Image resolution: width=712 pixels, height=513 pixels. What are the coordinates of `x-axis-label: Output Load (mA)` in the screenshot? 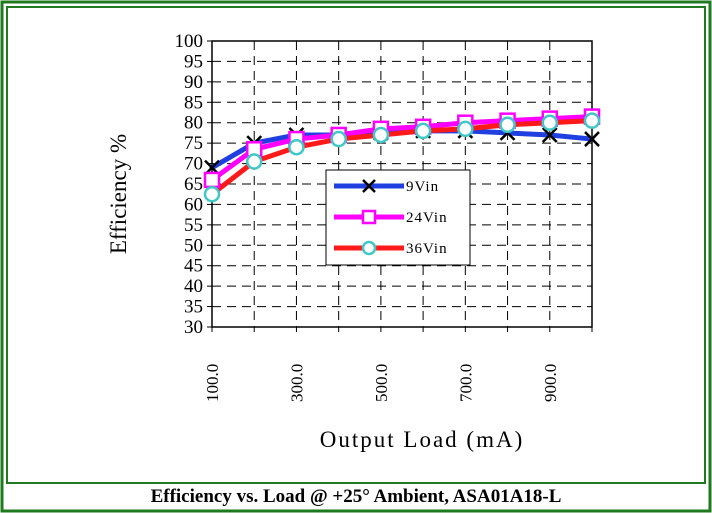 It's located at (422, 439).